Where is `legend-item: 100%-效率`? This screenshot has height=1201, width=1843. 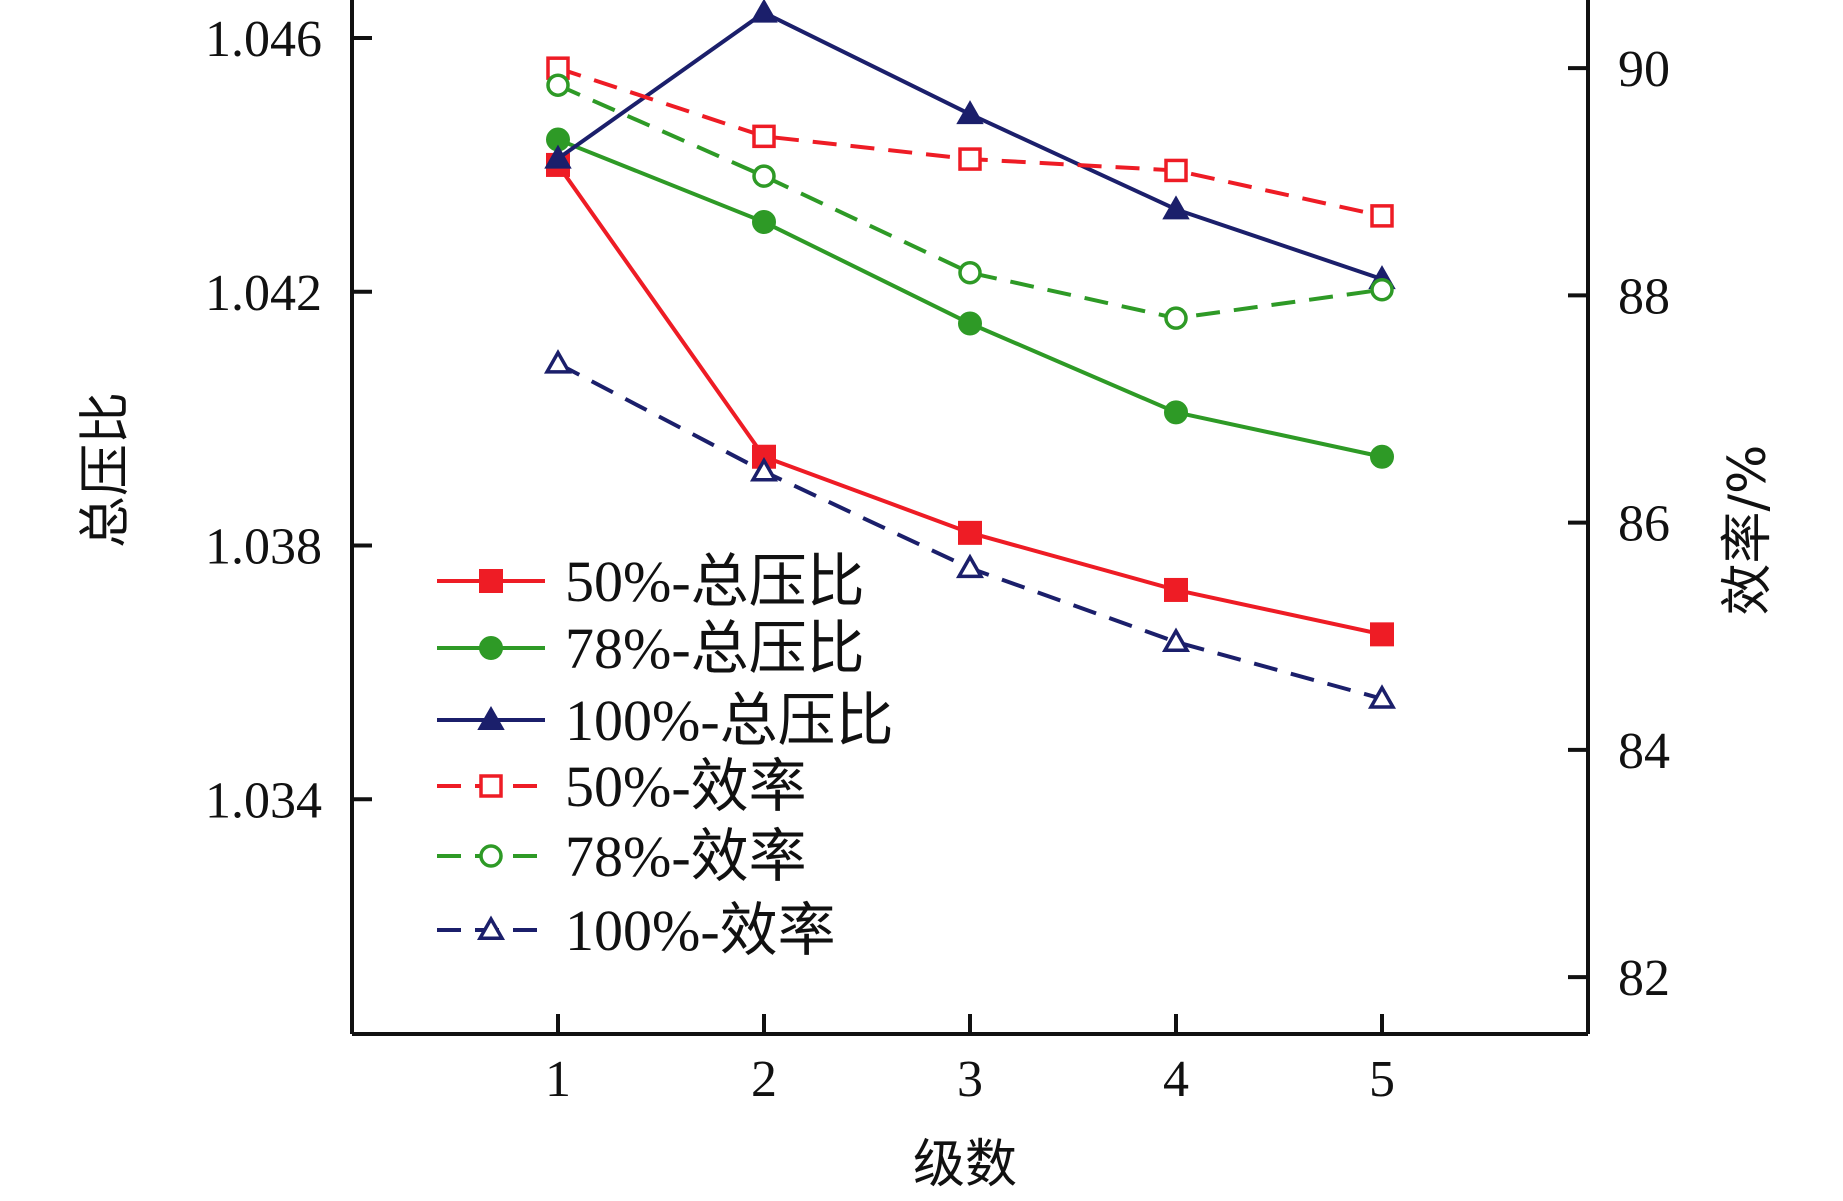 legend-item: 100%-效率 is located at coordinates (636, 930).